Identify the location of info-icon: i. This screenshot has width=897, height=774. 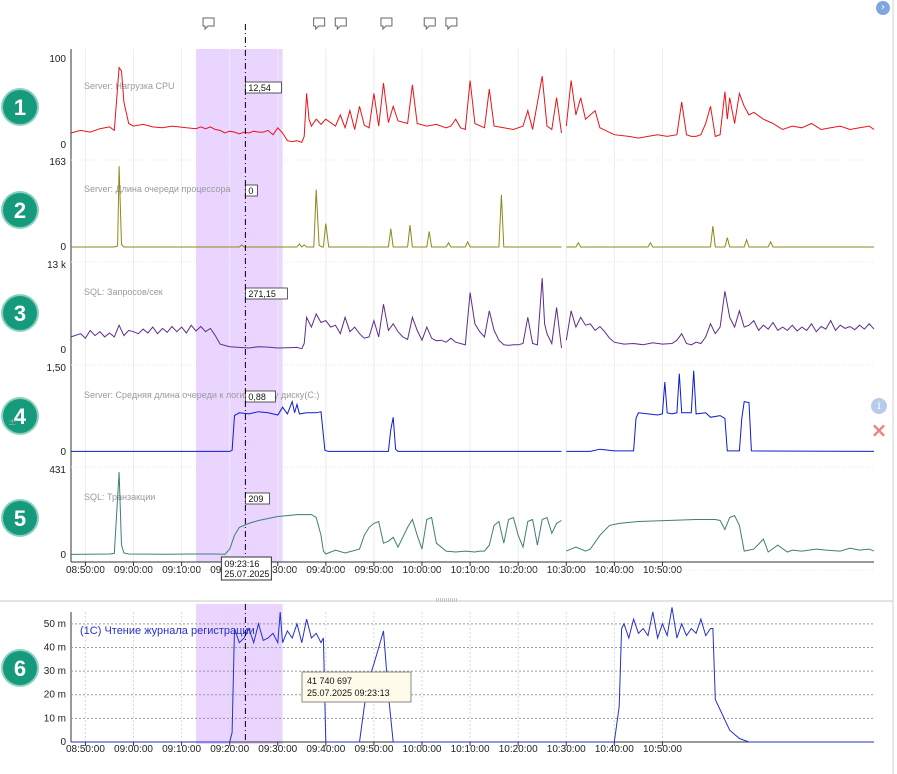
(879, 406).